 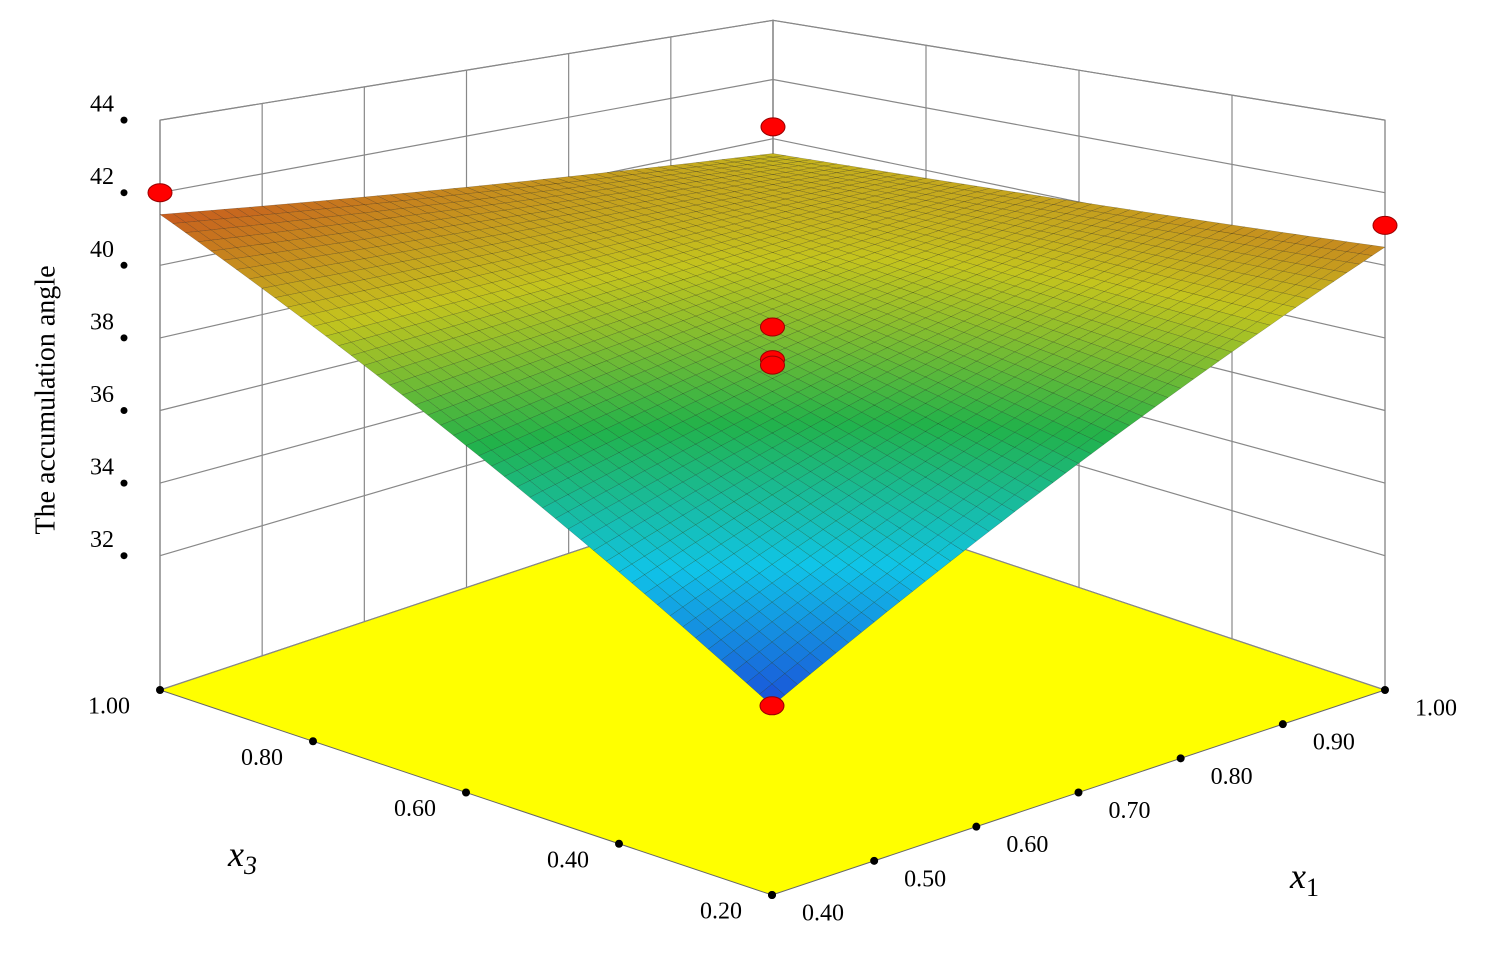 What do you see at coordinates (1436, 709) in the screenshot?
I see `x1-tick-label: 1.00` at bounding box center [1436, 709].